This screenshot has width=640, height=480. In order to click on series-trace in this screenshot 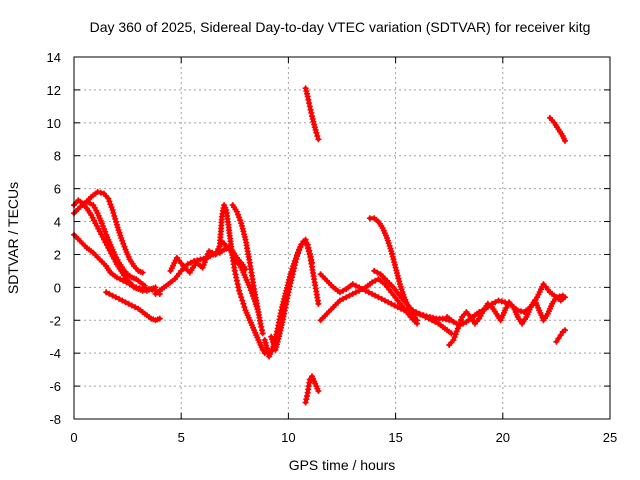, I will do `click(368, 301)`.